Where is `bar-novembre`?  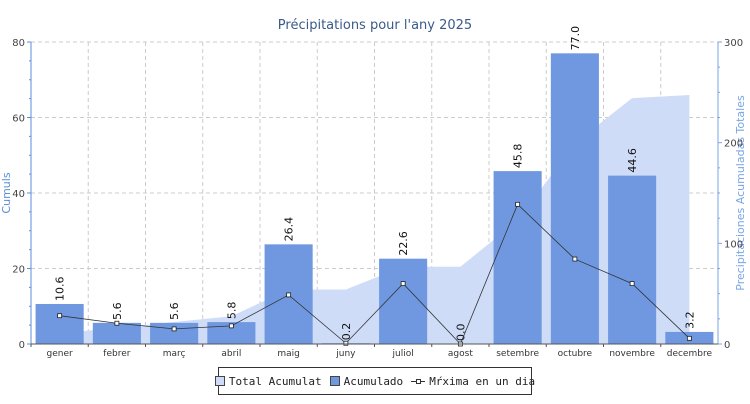
bar-novembre is located at coordinates (632, 259).